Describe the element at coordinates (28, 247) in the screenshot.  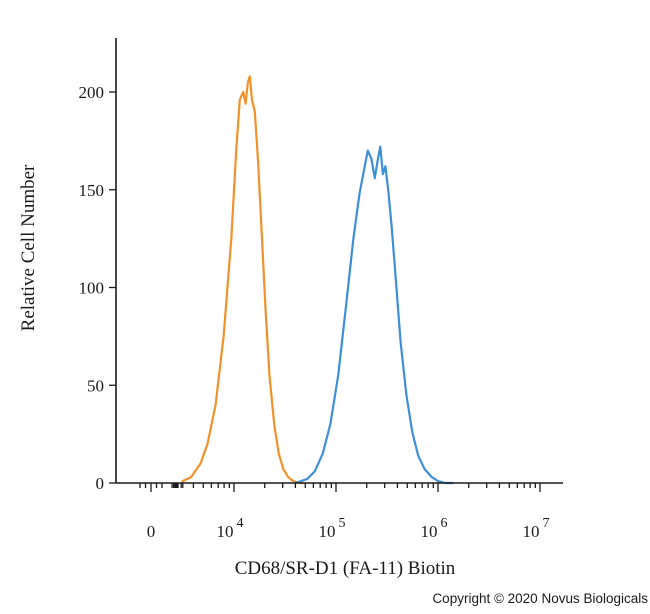
I see `y-axis-title: Relative Cell Number` at that location.